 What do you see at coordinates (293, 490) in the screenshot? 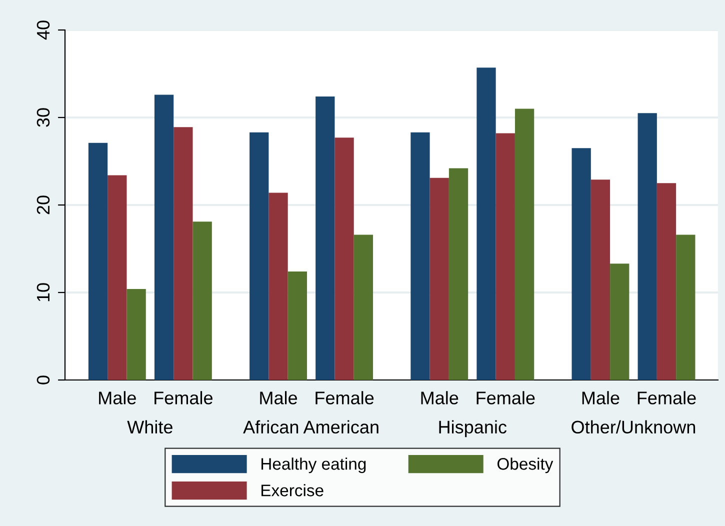
I see `legend-label: Exercise` at bounding box center [293, 490].